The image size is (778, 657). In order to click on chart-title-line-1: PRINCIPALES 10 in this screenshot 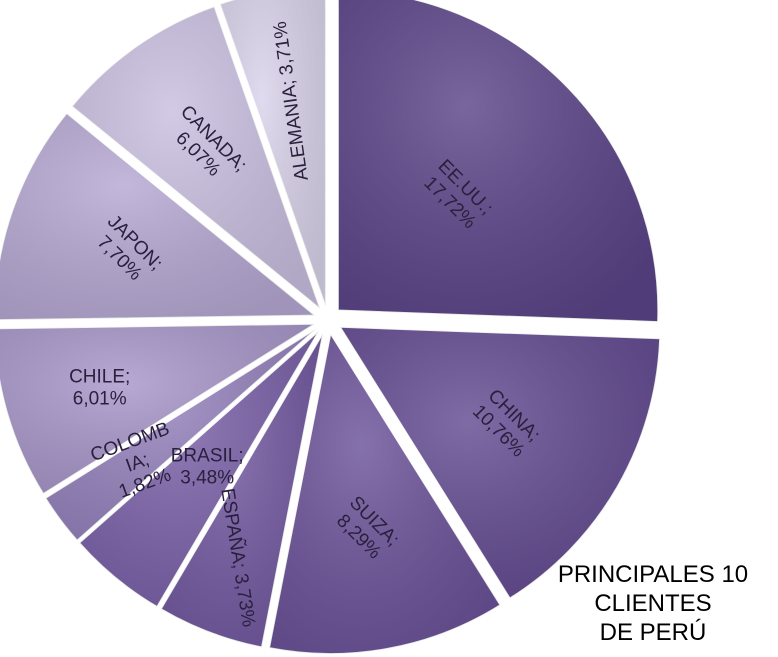, I will do `click(653, 574)`.